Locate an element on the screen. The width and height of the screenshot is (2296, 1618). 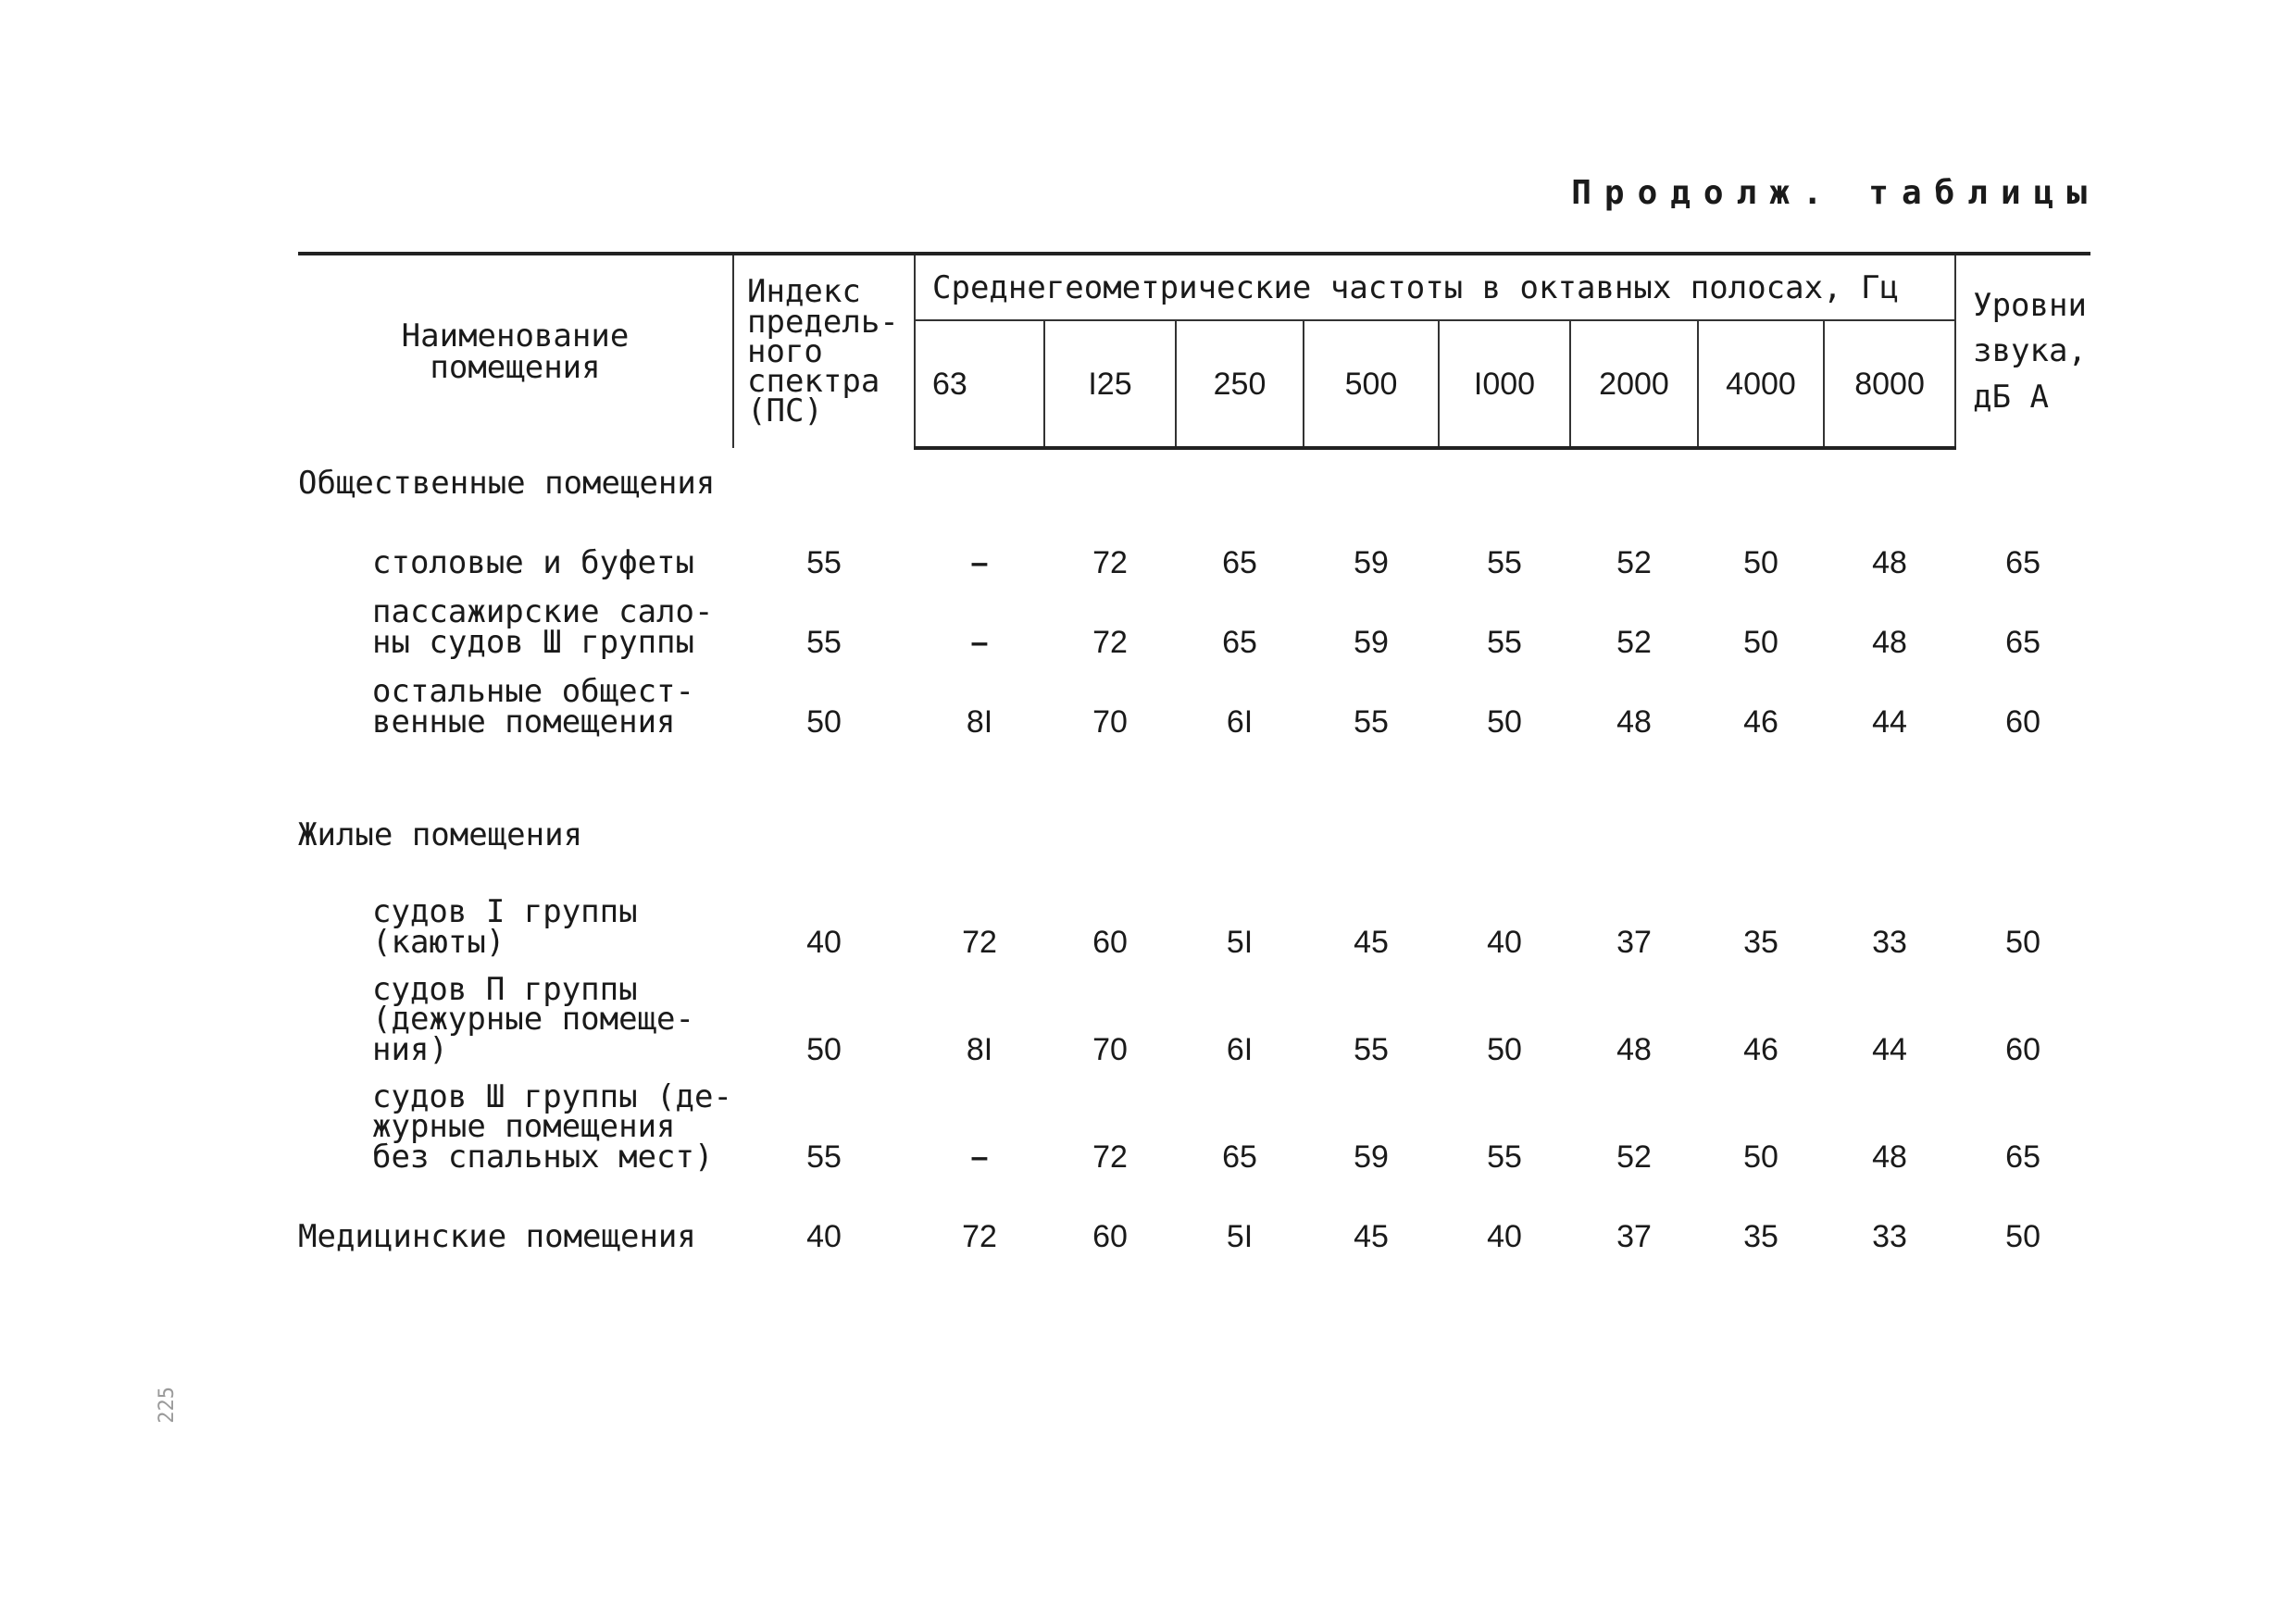
room-name: столовые и буфеты is located at coordinates (533, 562).